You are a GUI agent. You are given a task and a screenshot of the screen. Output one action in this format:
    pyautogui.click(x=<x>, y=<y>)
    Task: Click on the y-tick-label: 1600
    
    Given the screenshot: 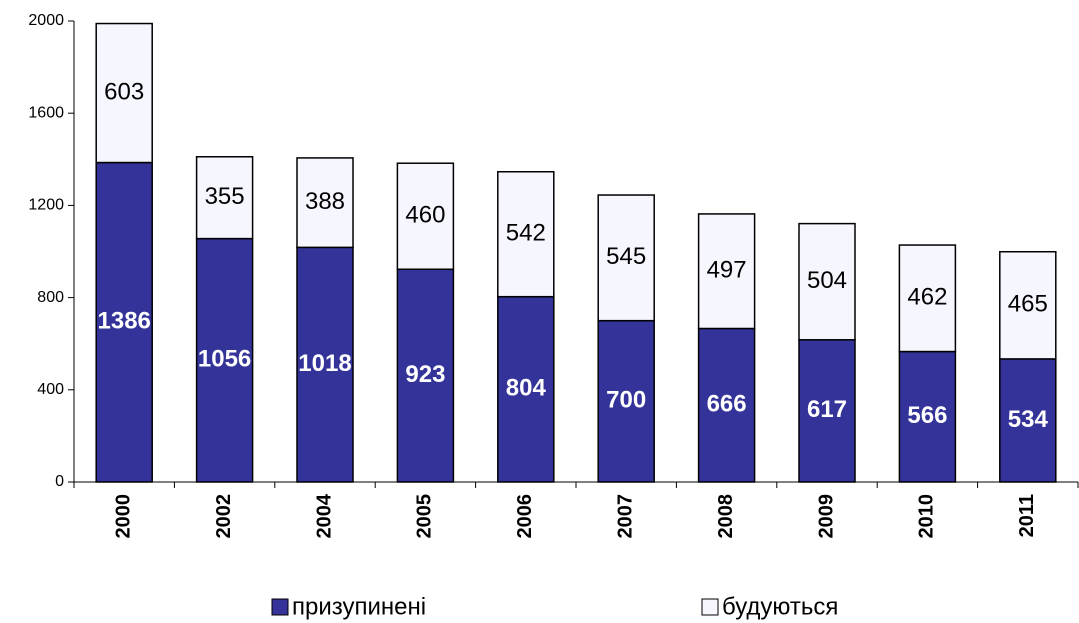 What is the action you would take?
    pyautogui.click(x=46, y=112)
    